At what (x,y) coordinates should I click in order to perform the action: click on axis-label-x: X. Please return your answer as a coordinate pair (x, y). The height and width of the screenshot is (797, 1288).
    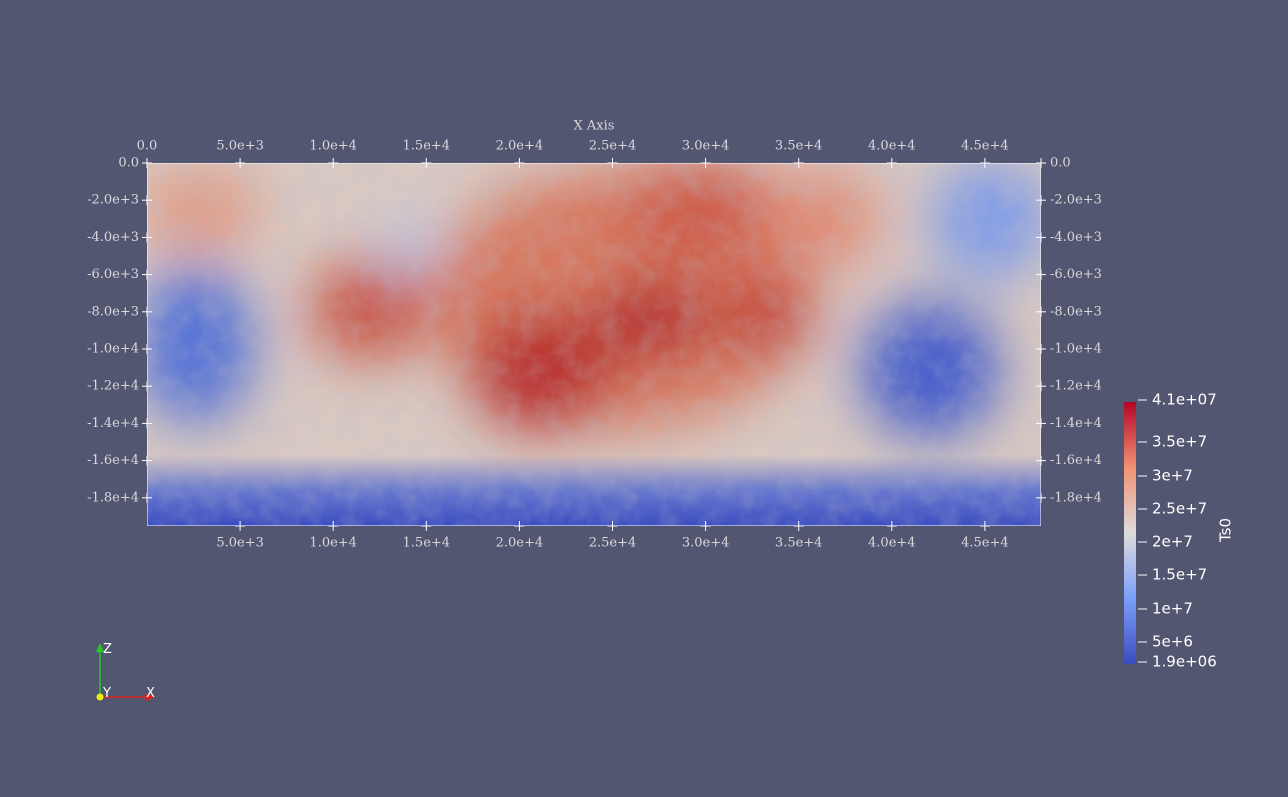
    Looking at the image, I should click on (150, 693).